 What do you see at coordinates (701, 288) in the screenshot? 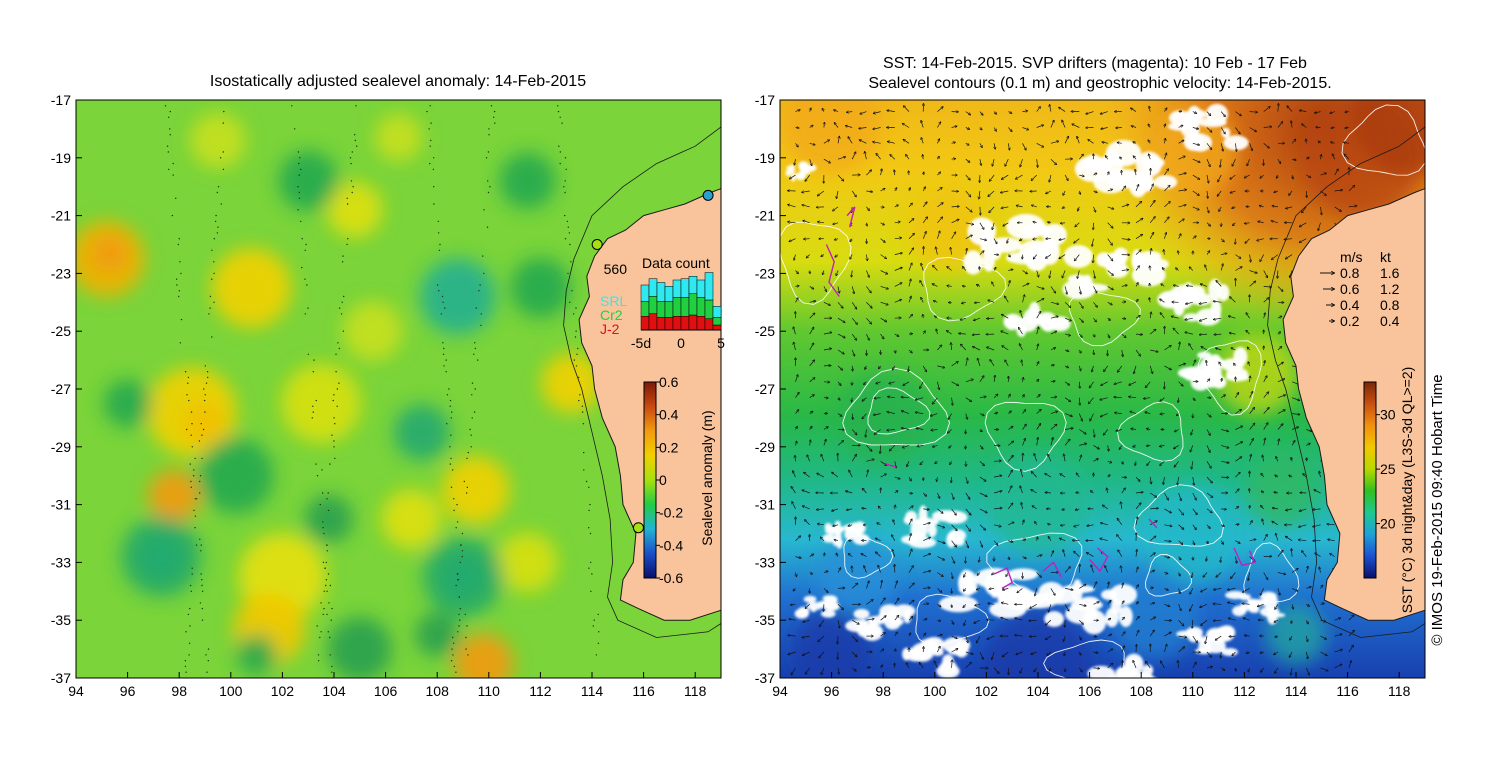
I see `count-bar-srl` at bounding box center [701, 288].